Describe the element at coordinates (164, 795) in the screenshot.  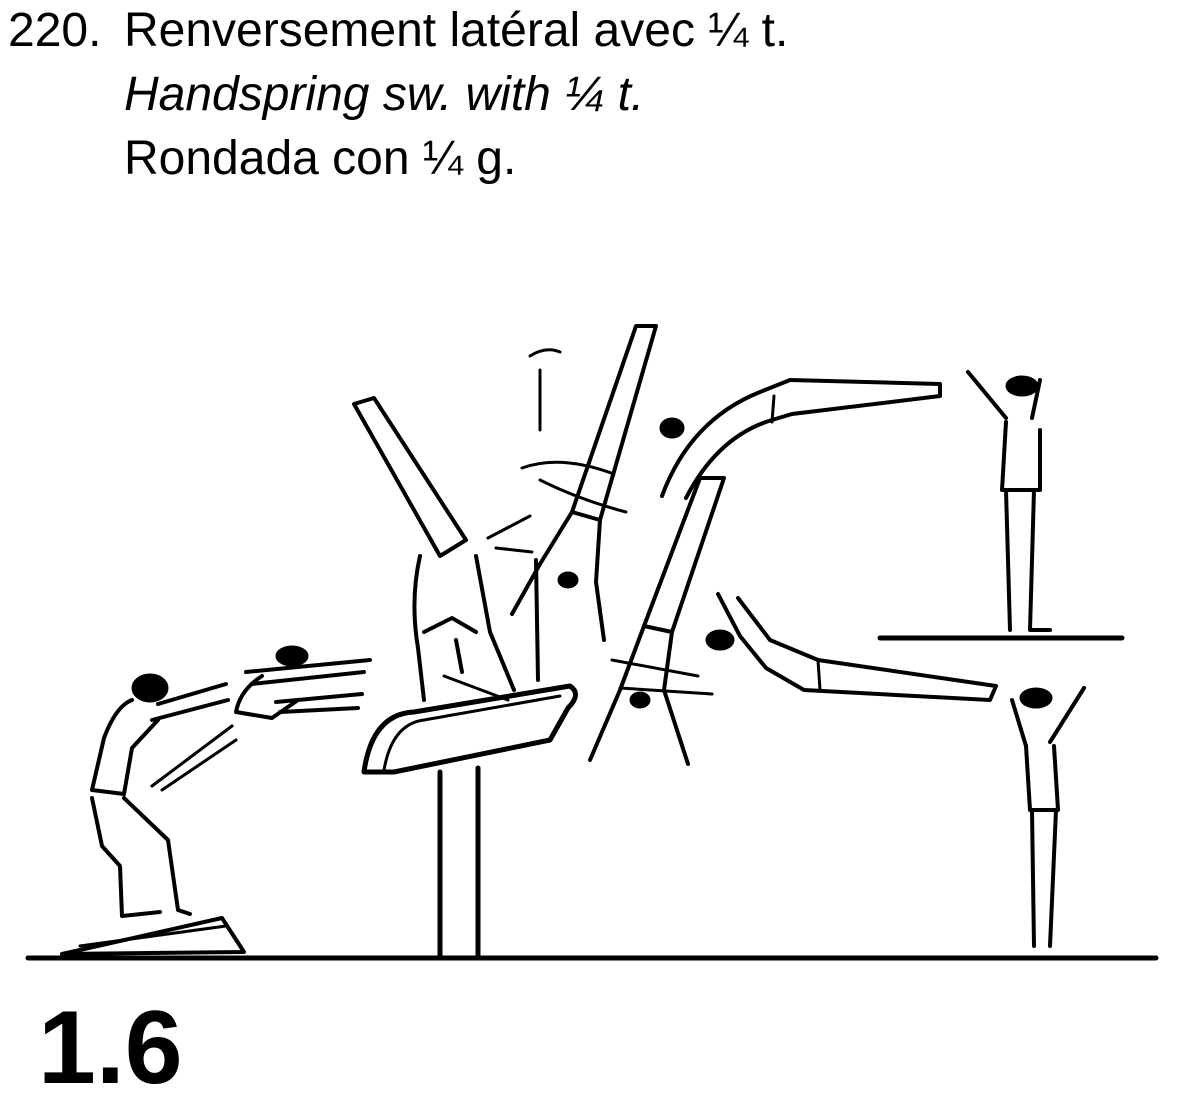
I see `gymnast-takeoff` at that location.